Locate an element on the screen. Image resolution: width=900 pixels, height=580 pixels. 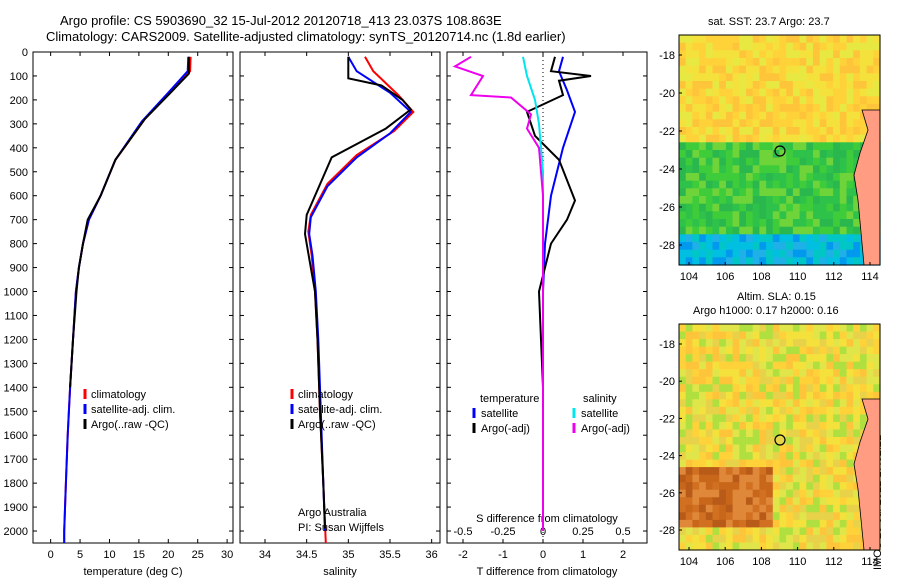
y-tick-label: 1500 is located at coordinates (16, 412).